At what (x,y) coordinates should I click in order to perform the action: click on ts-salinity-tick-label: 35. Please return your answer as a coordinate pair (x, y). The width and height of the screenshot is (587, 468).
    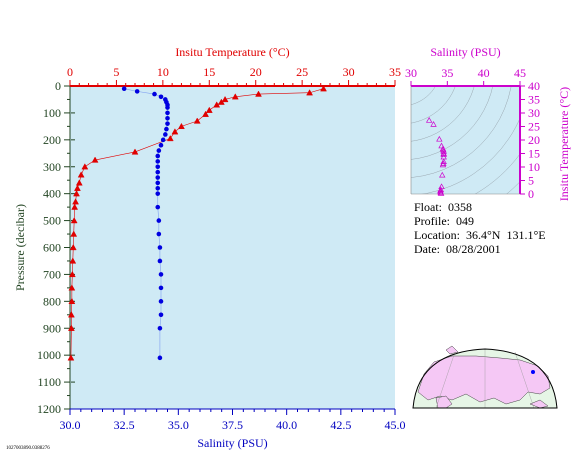
    Looking at the image, I should click on (447, 73).